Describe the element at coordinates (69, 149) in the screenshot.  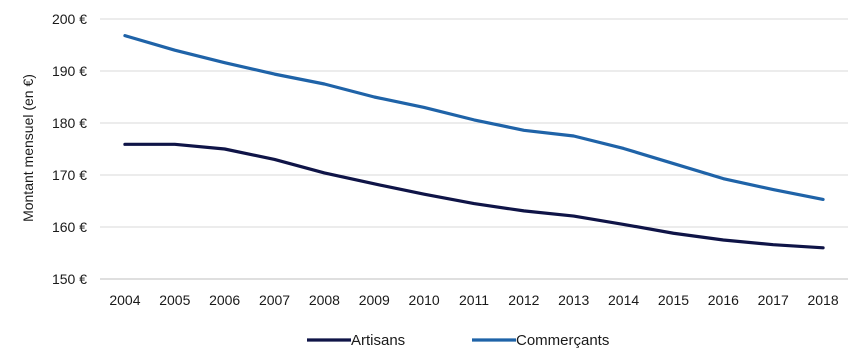
I see `y-axis-ticks: 150 € 160 € 170 € 180 € 190 € 200 €` at that location.